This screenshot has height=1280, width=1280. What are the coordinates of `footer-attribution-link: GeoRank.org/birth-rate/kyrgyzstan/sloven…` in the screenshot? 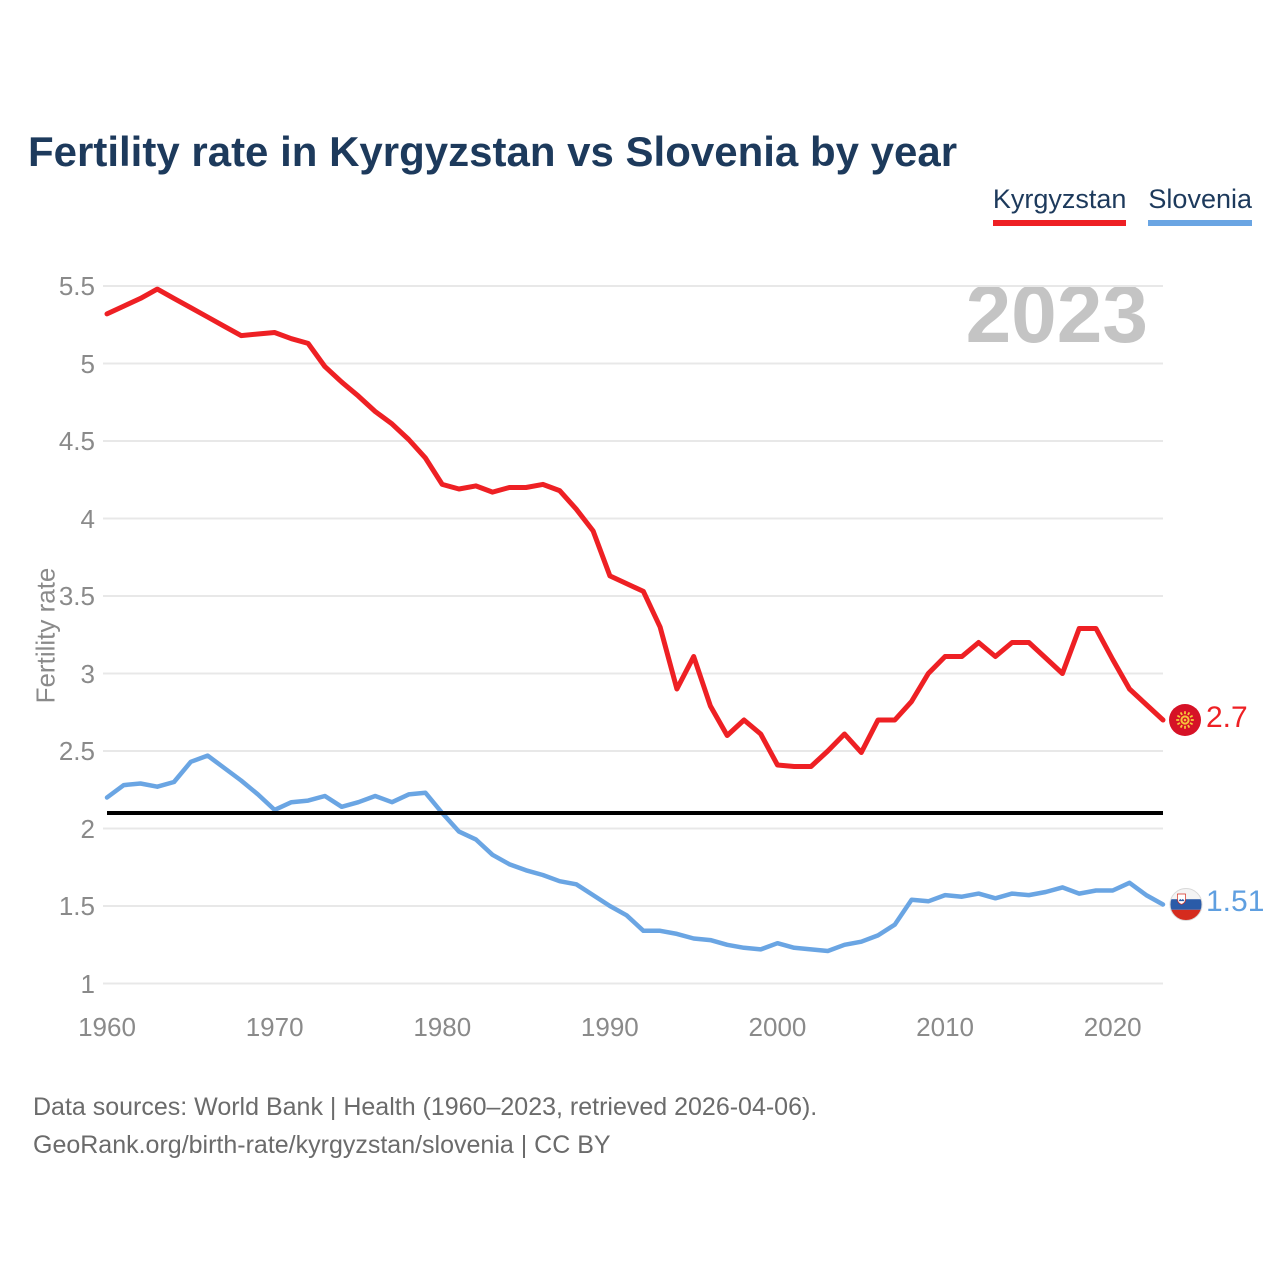 It's located at (322, 1145).